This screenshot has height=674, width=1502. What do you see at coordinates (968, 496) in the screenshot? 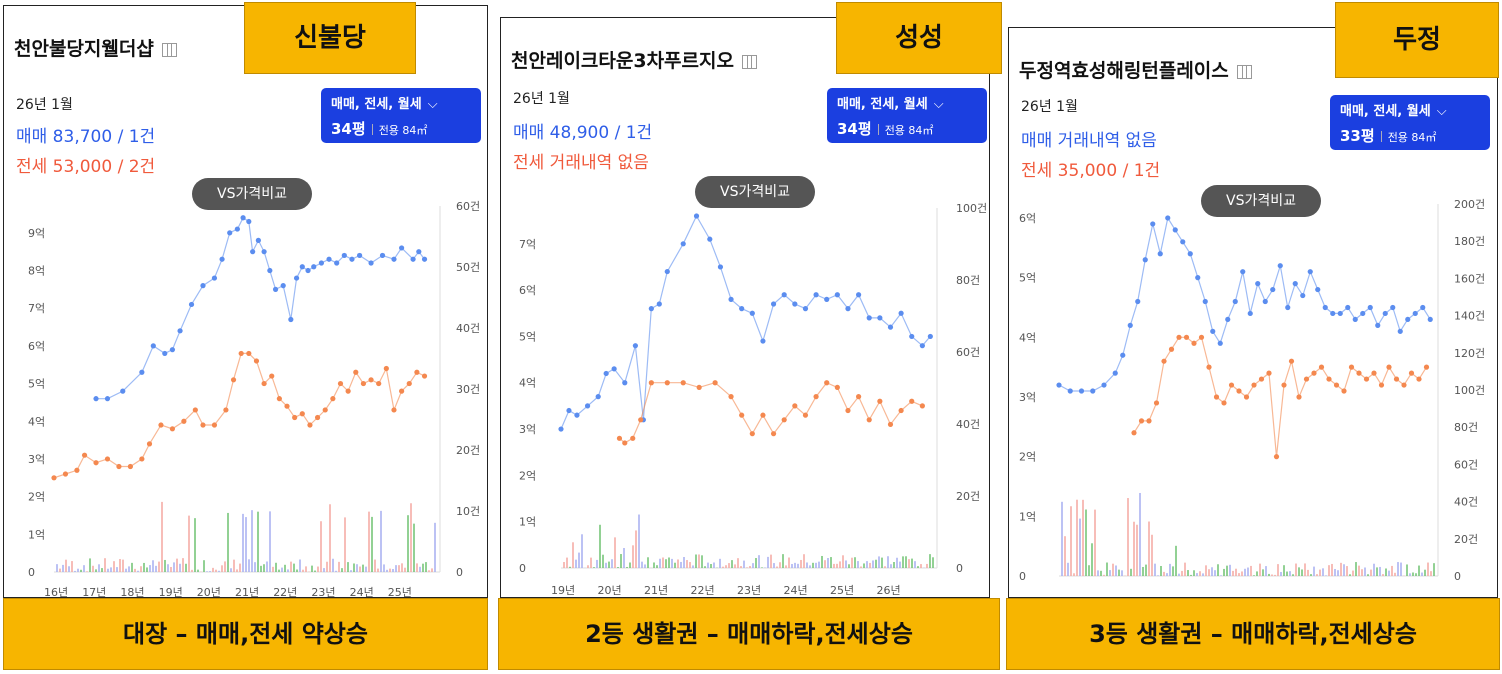
I see `y-right-tick: 20건` at bounding box center [968, 496].